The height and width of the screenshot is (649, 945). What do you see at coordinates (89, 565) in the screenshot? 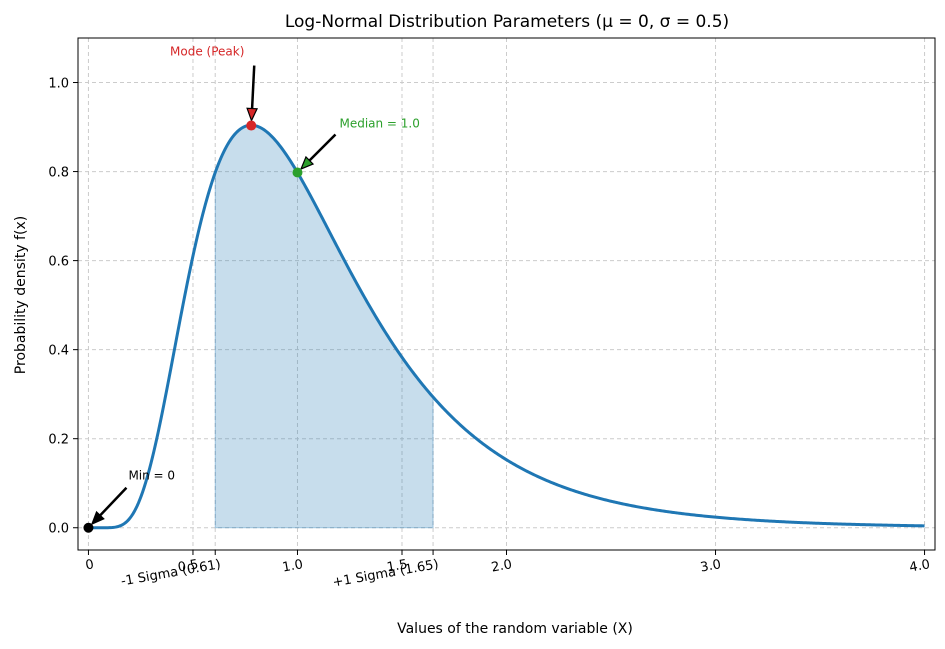
I see `x-tick-label: 0` at bounding box center [89, 565].